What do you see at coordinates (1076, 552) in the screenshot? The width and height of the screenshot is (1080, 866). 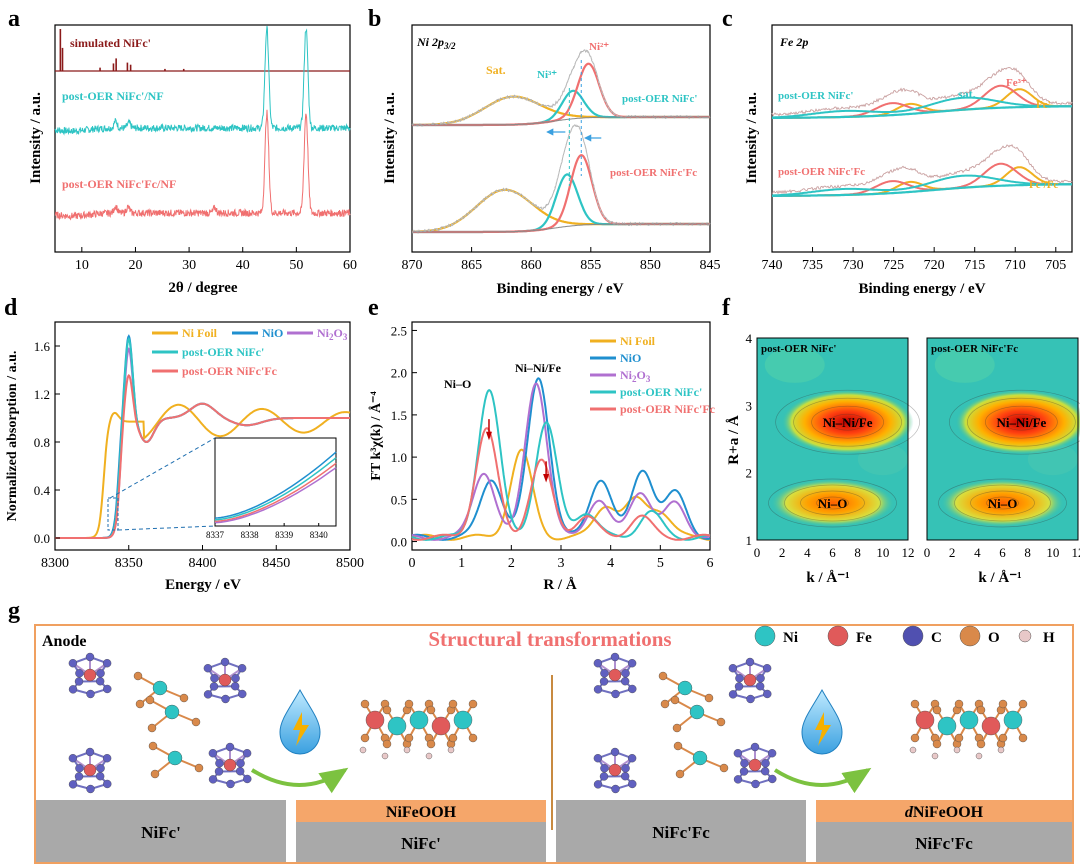 I see `panel-f-xtick-label: 12` at bounding box center [1076, 552].